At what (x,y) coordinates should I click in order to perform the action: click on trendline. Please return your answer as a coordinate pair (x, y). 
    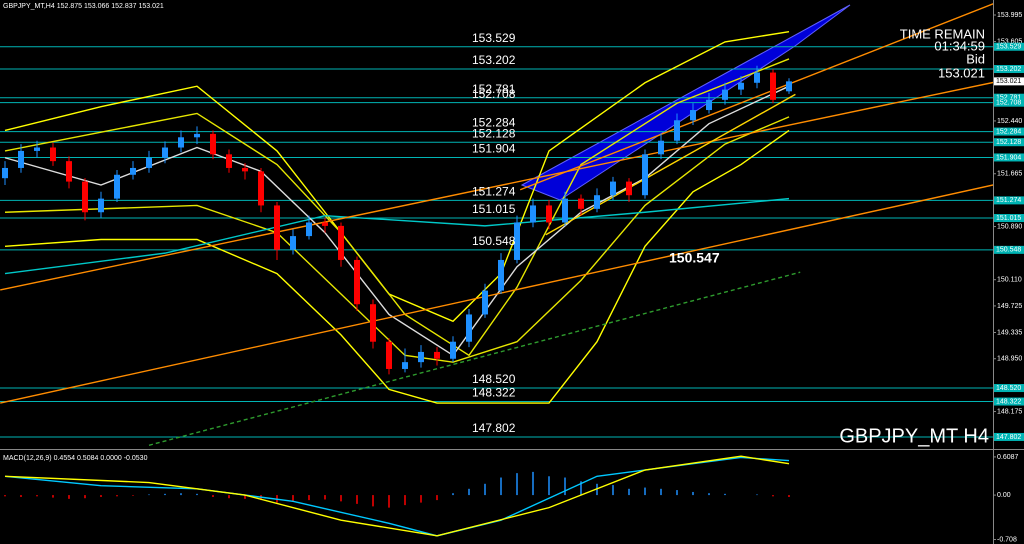
    Looking at the image, I should click on (670, 164).